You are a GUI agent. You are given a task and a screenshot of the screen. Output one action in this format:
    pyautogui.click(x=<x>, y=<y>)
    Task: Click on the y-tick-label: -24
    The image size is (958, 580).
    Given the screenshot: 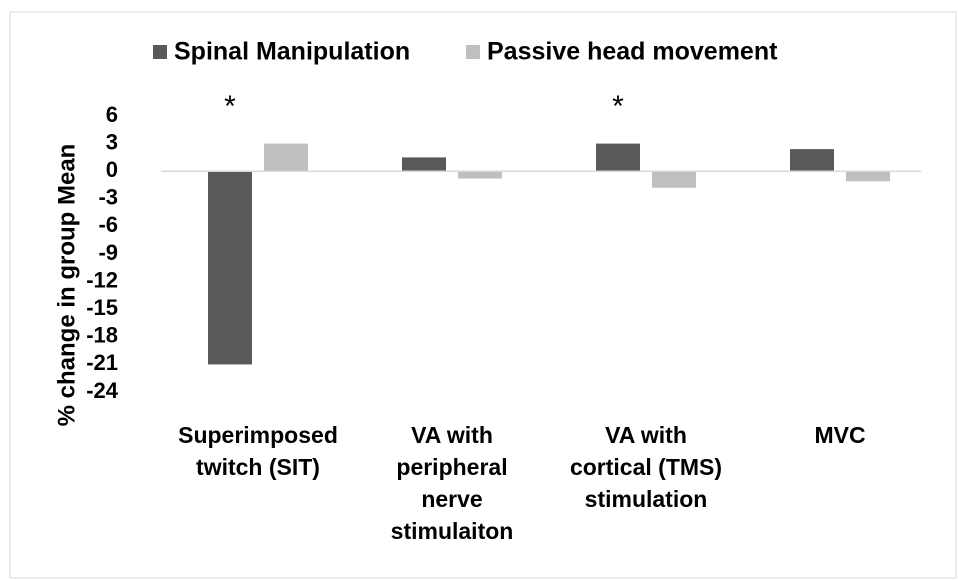 What is the action you would take?
    pyautogui.click(x=102, y=390)
    